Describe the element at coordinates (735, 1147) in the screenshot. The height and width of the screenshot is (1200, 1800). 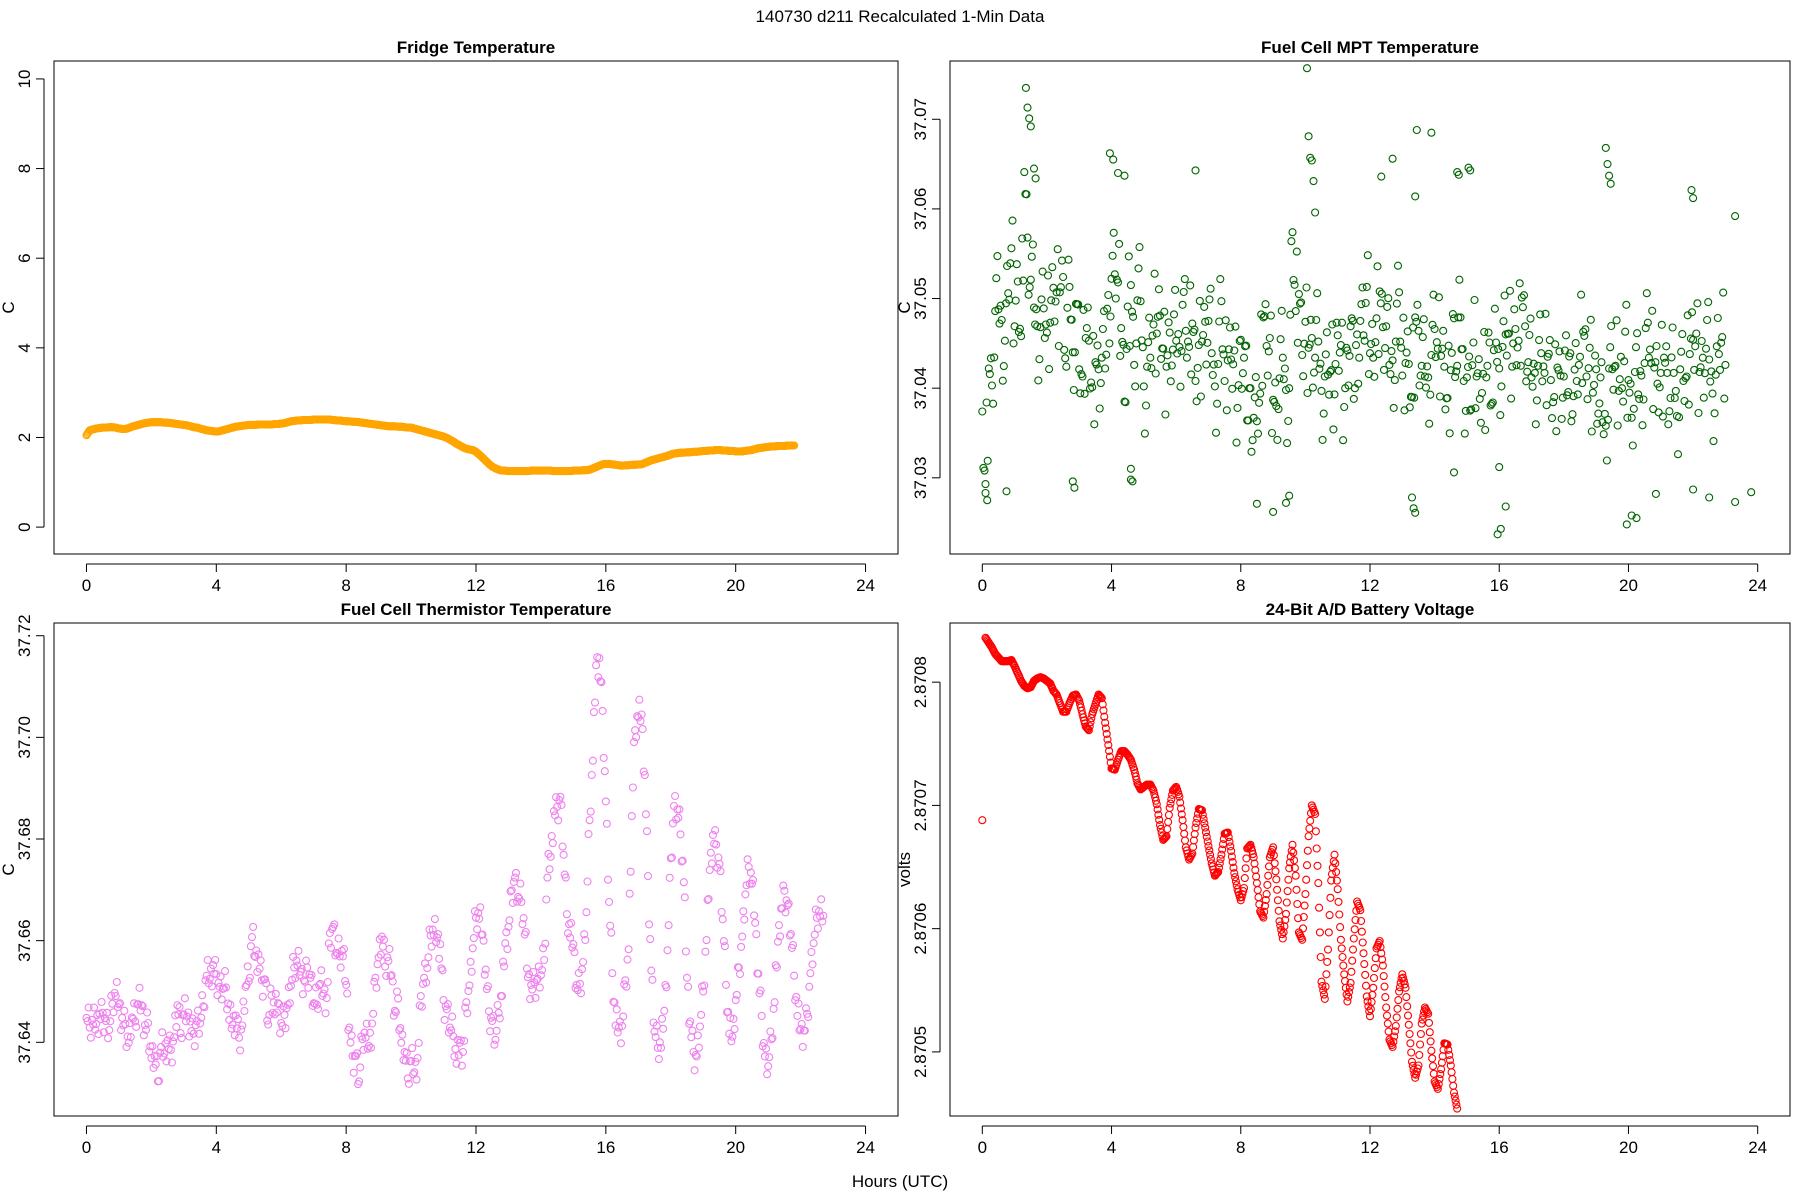
I see `x-tick-label: 20` at that location.